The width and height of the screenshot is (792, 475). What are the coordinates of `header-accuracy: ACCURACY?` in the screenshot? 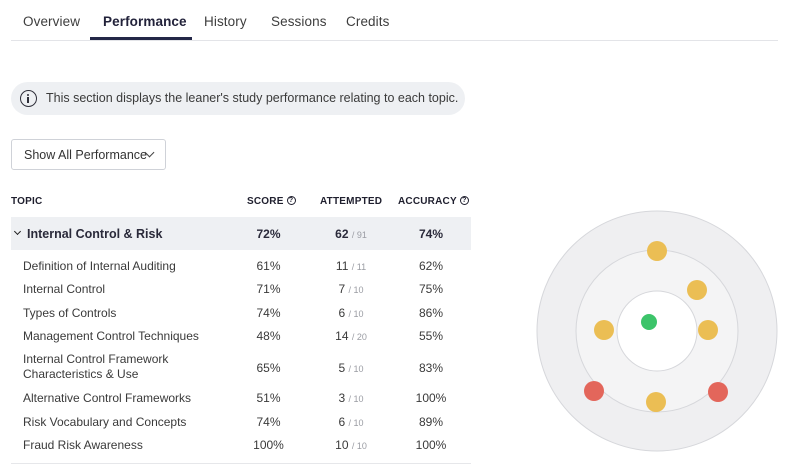 It's located at (433, 201).